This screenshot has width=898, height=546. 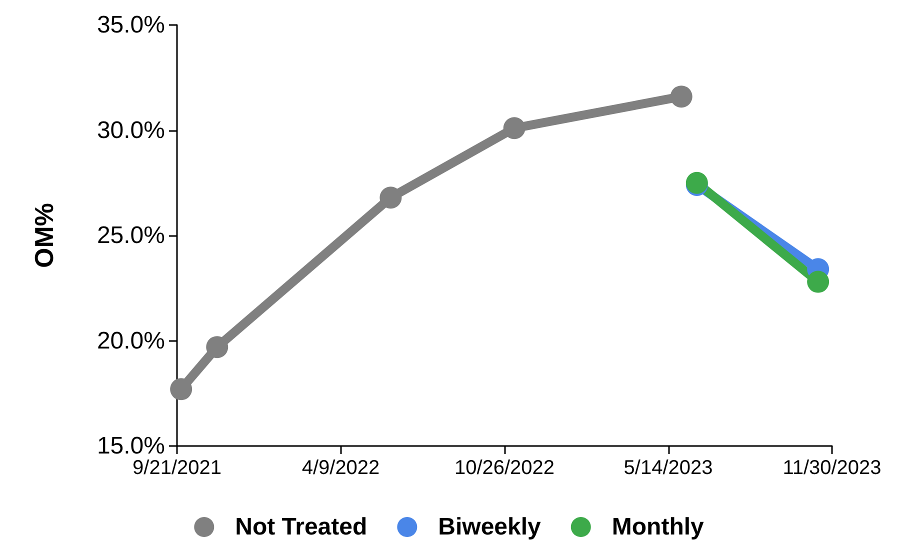 I want to click on y-tick-label: 25.0%, so click(x=130, y=235).